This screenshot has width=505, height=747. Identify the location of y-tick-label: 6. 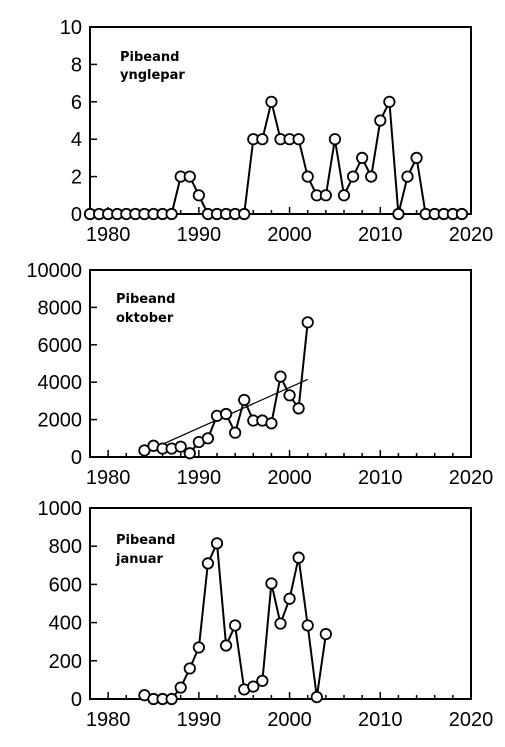
(76, 103).